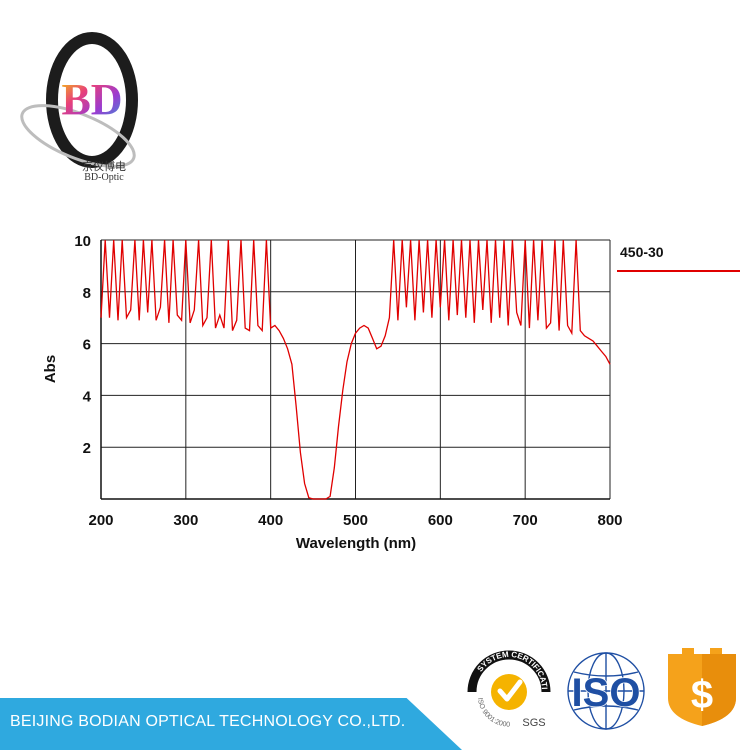  I want to click on y-tick-label: 4, so click(87, 396).